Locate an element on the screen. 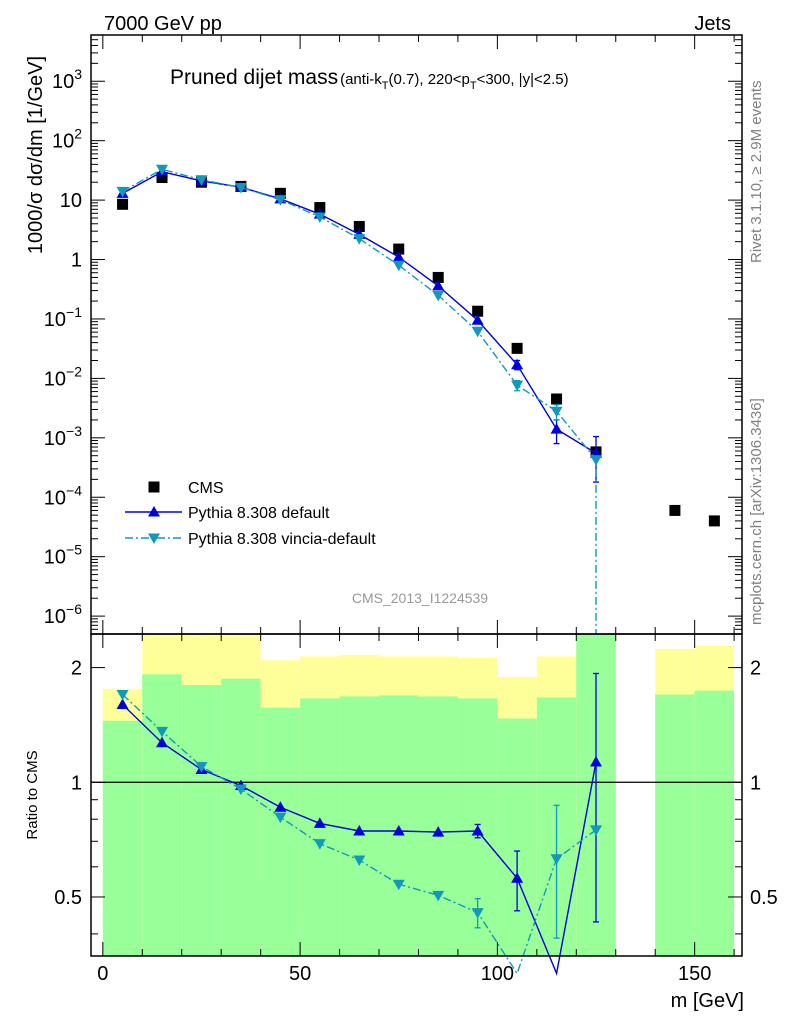 The image size is (786, 1024). x-tick-label: 50 is located at coordinates (300, 974).